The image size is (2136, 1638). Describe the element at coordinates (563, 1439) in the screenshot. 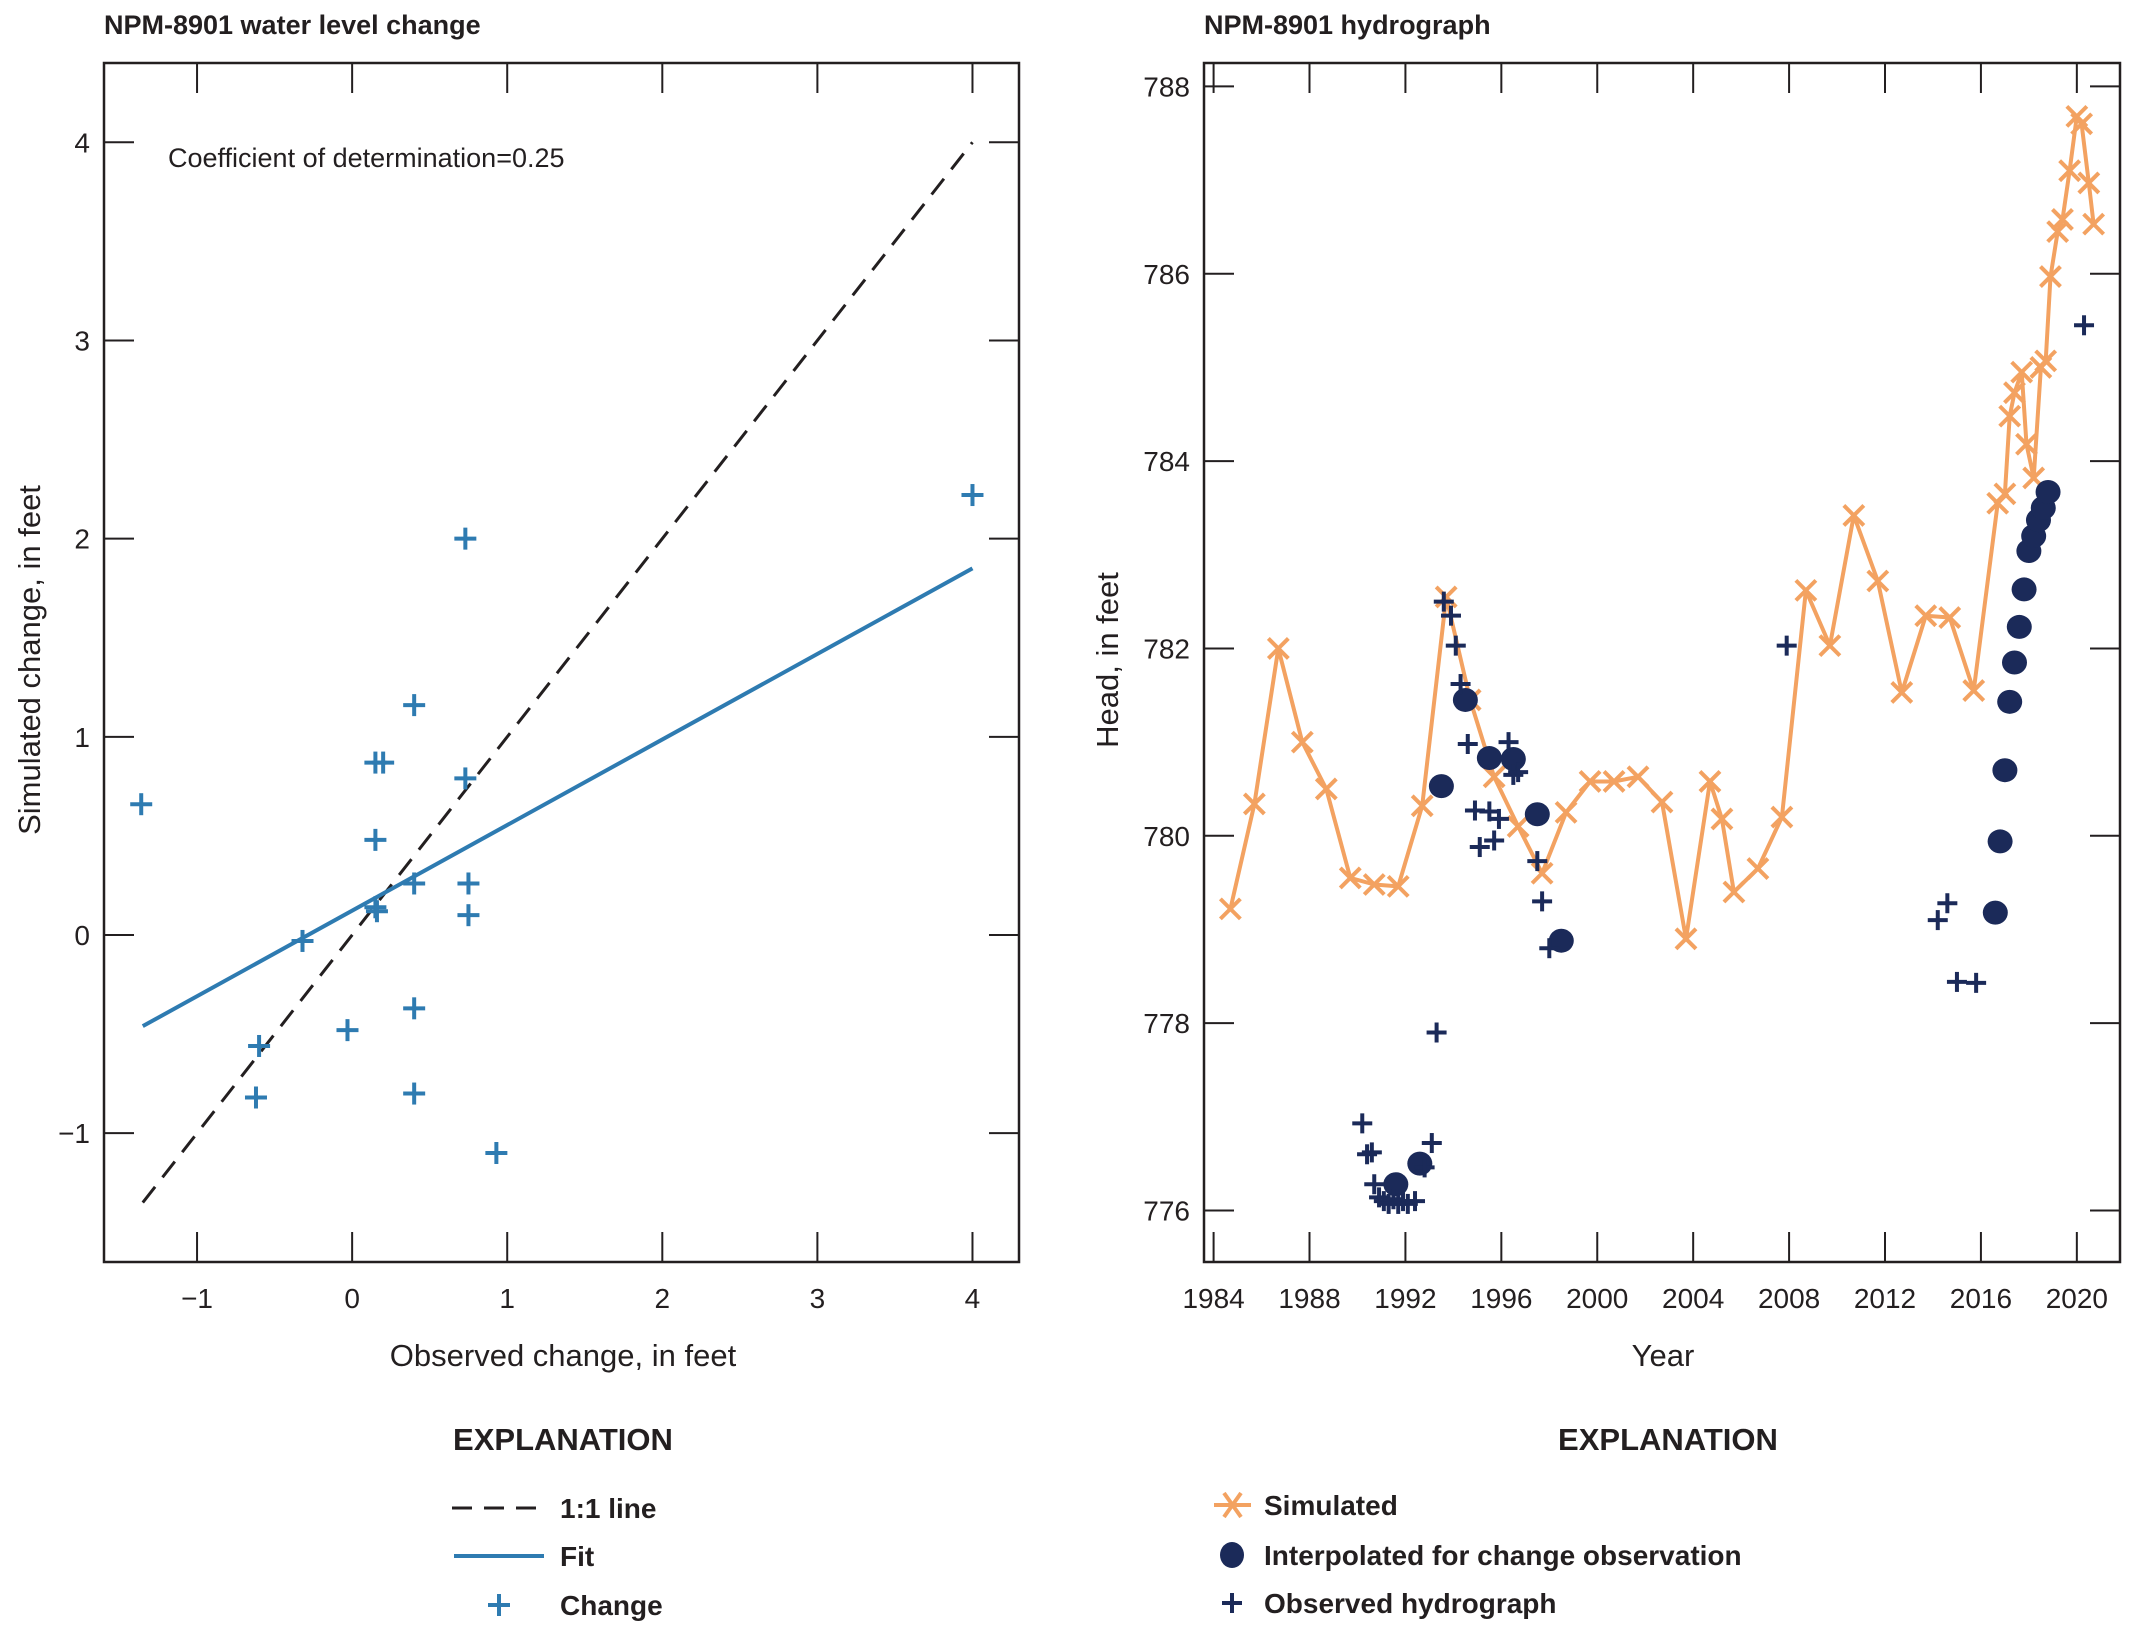

I see `legend-title: EXPLANATION` at that location.